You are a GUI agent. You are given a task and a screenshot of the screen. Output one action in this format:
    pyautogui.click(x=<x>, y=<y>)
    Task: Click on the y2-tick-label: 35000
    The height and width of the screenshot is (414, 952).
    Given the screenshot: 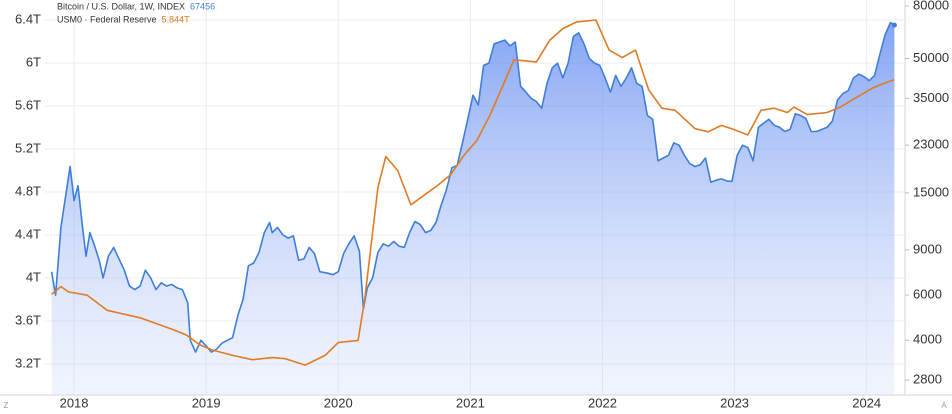 What is the action you would take?
    pyautogui.click(x=931, y=97)
    